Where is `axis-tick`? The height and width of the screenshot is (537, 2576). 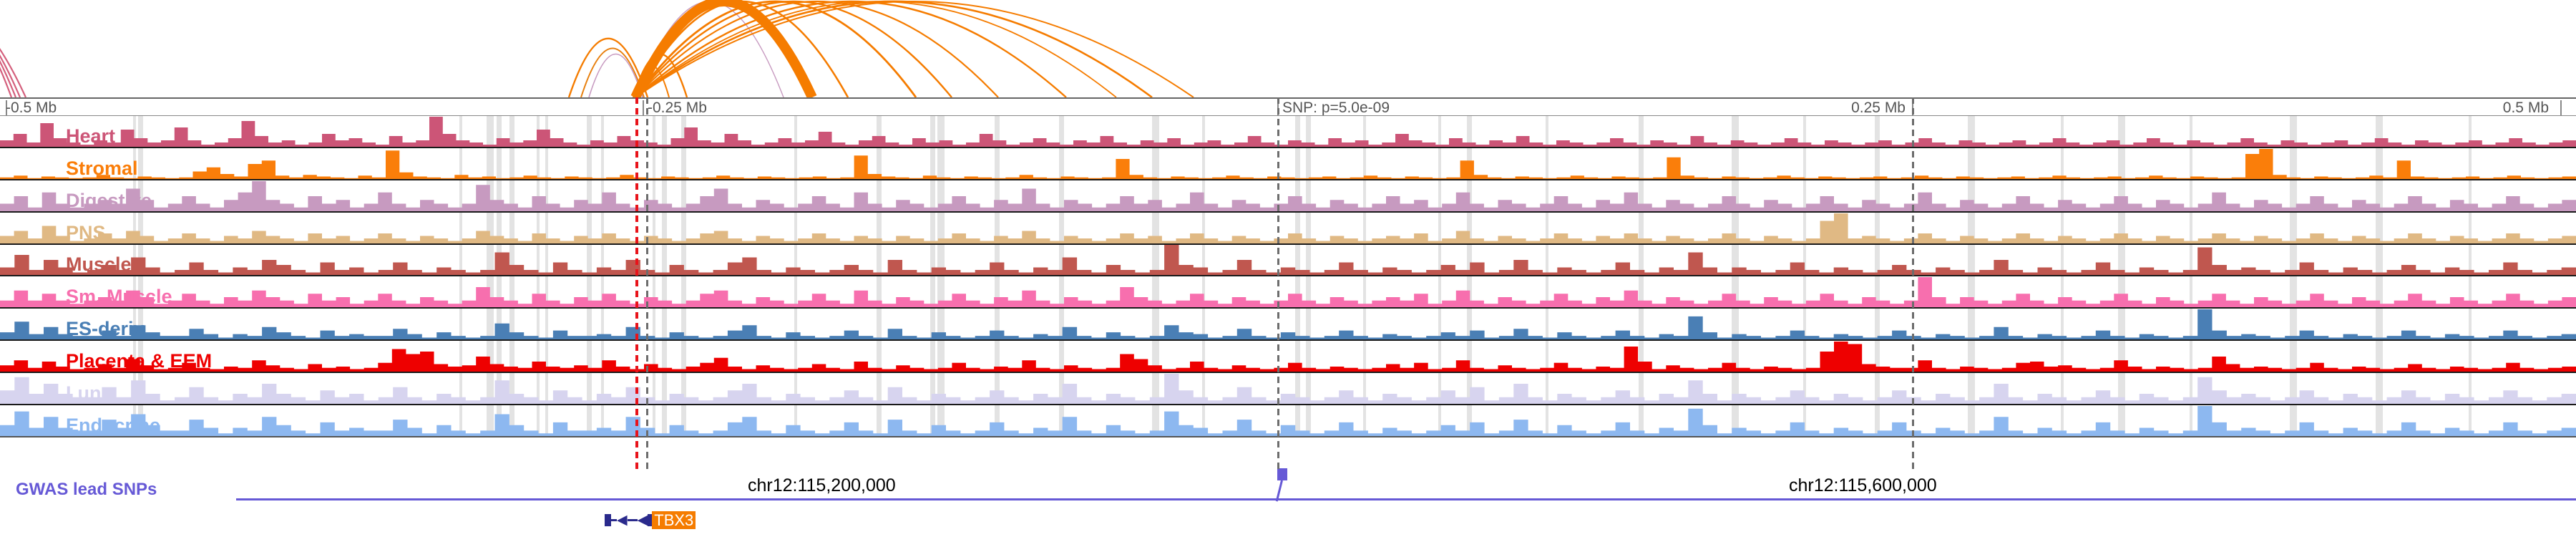 axis-tick is located at coordinates (643, 107).